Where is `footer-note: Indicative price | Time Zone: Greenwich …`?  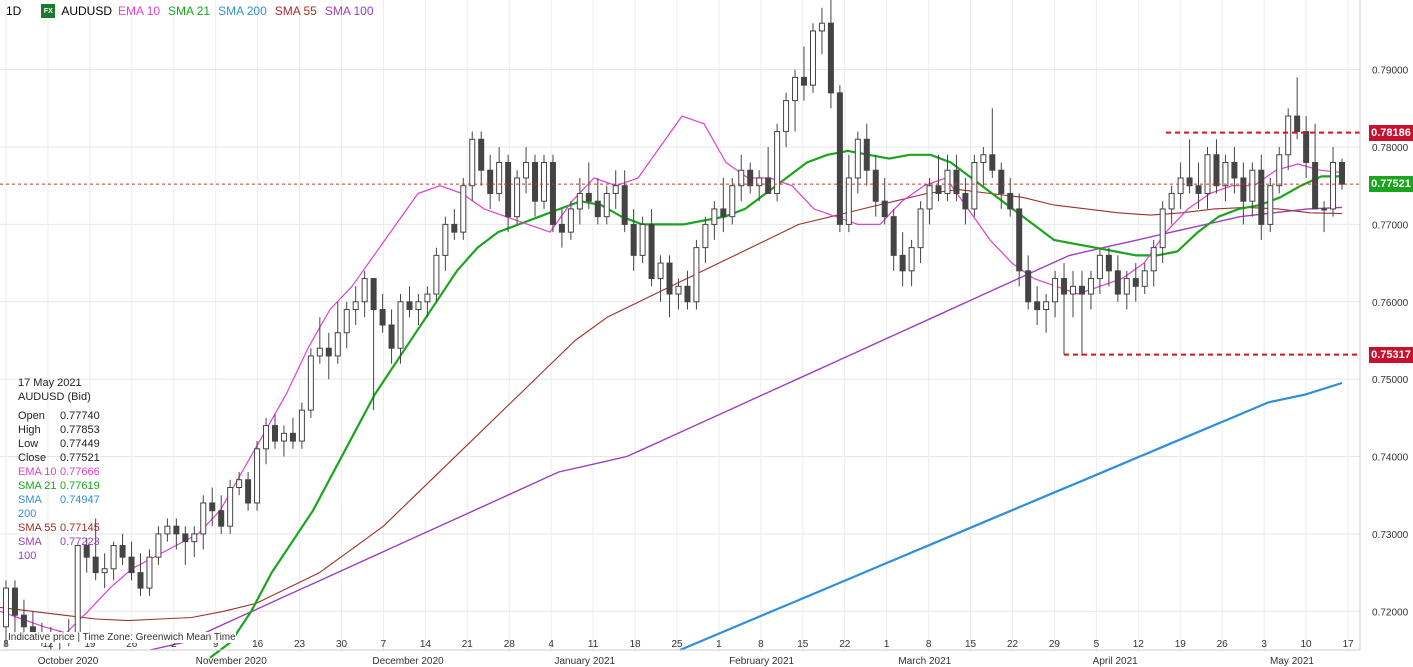
footer-note: Indicative price | Time Zone: Greenwich … is located at coordinates (122, 637).